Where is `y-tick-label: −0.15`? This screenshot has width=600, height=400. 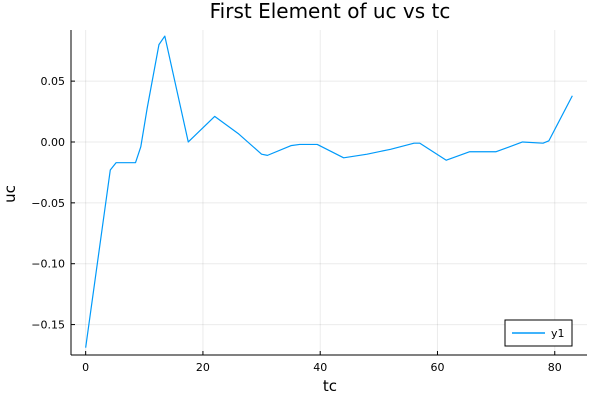 y-tick-label: −0.15 is located at coordinates (48, 325).